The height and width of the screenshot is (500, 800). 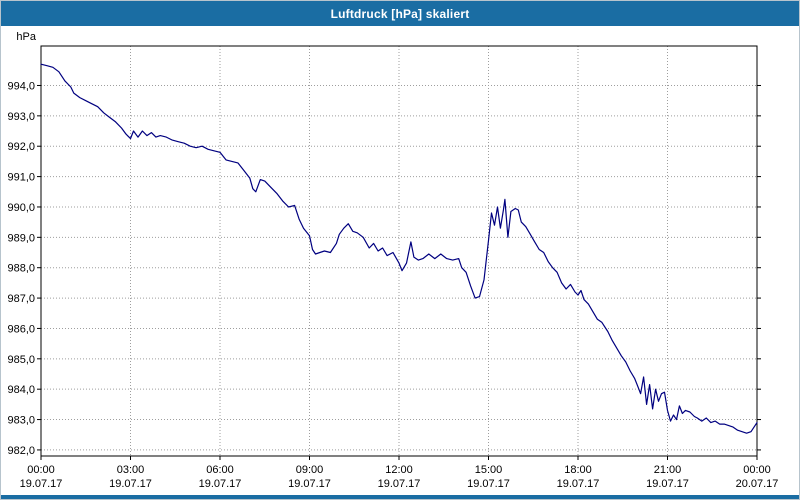 What do you see at coordinates (21, 147) in the screenshot?
I see `svg-text: 992,0` at bounding box center [21, 147].